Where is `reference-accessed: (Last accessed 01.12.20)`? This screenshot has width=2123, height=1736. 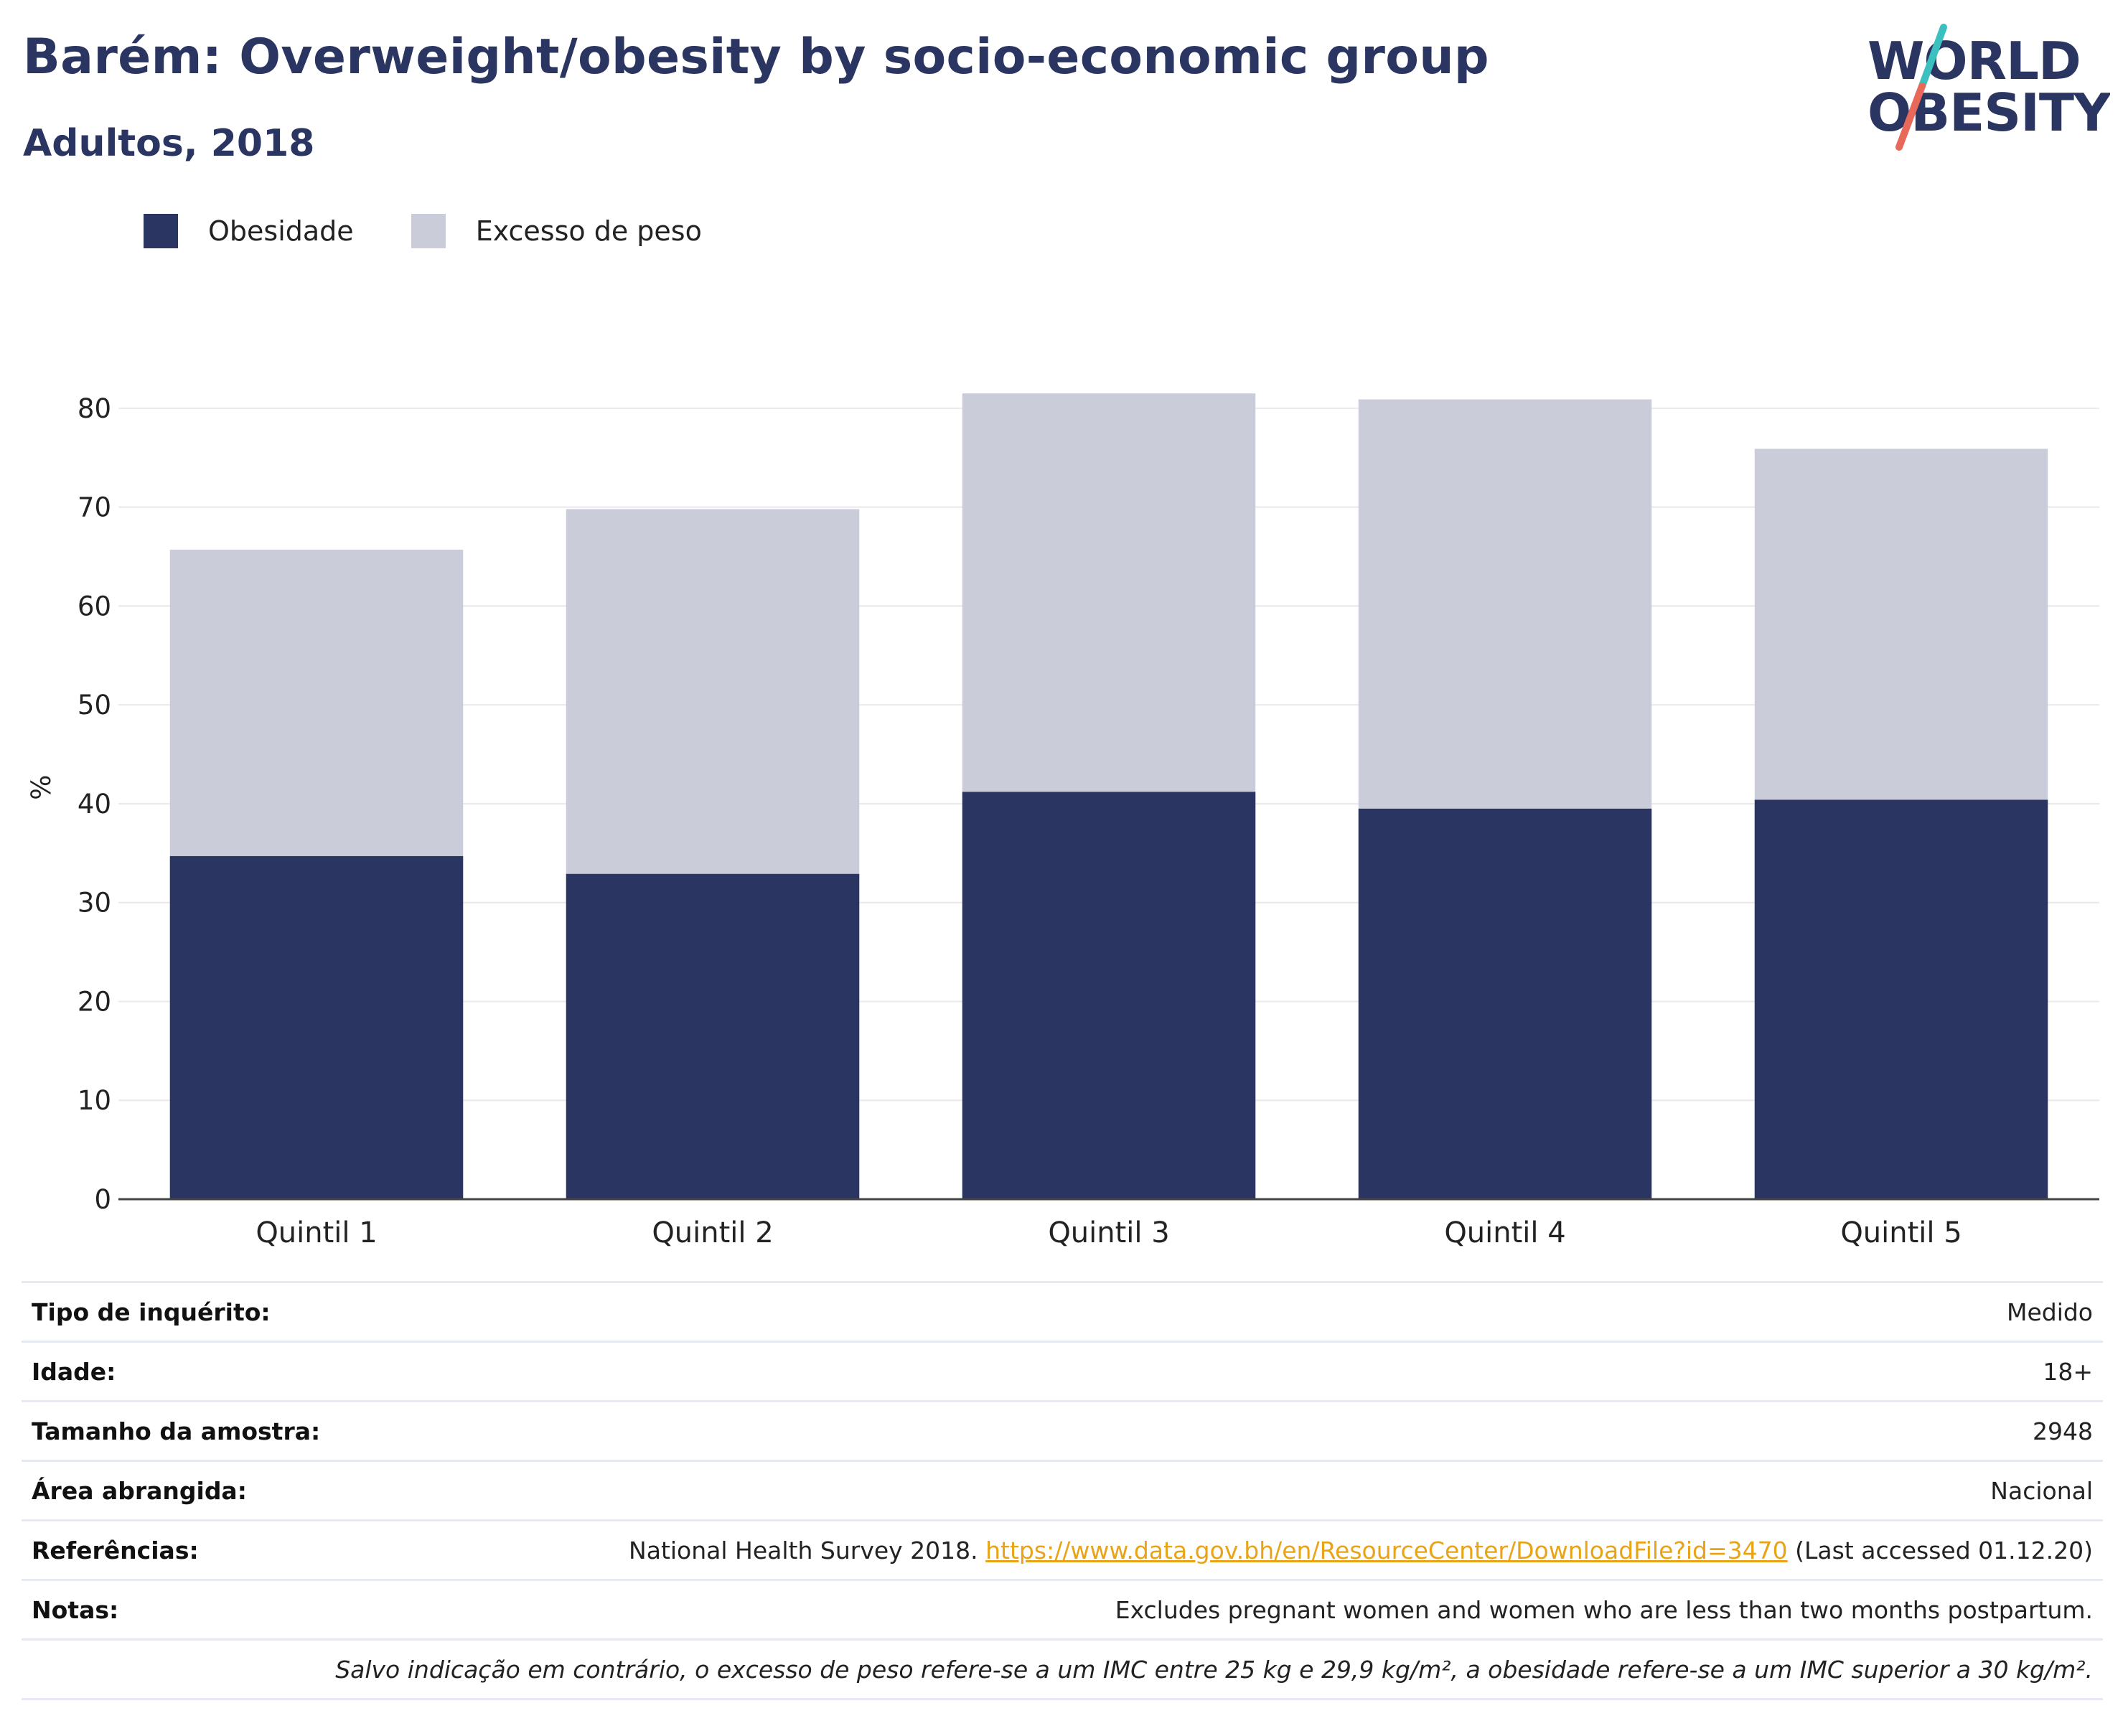
reference-accessed: (Last accessed 01.12.20) is located at coordinates (1940, 1550).